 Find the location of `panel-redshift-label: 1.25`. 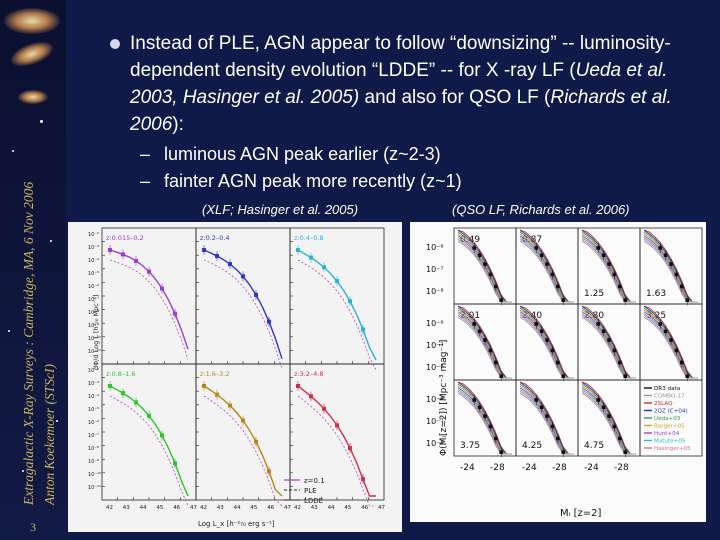

panel-redshift-label: 1.25 is located at coordinates (594, 294).